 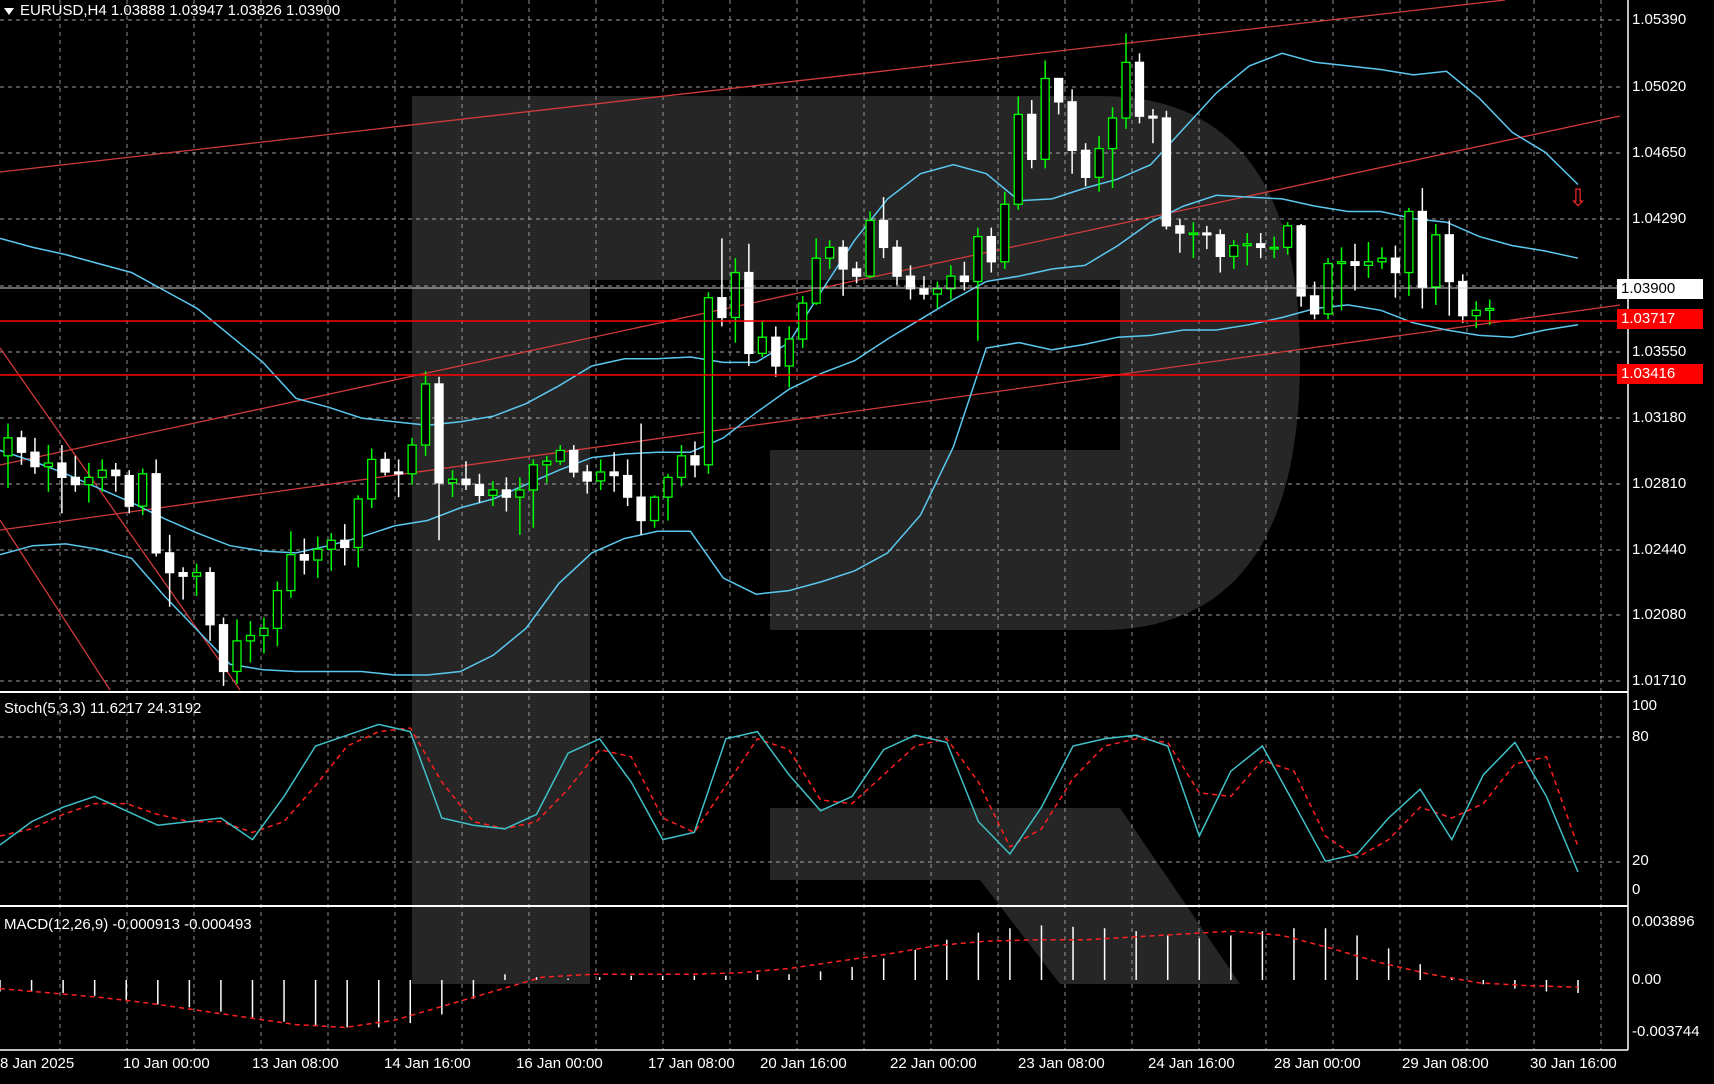 What do you see at coordinates (559, 1063) in the screenshot?
I see `time-label: 16 Jan 00:00` at bounding box center [559, 1063].